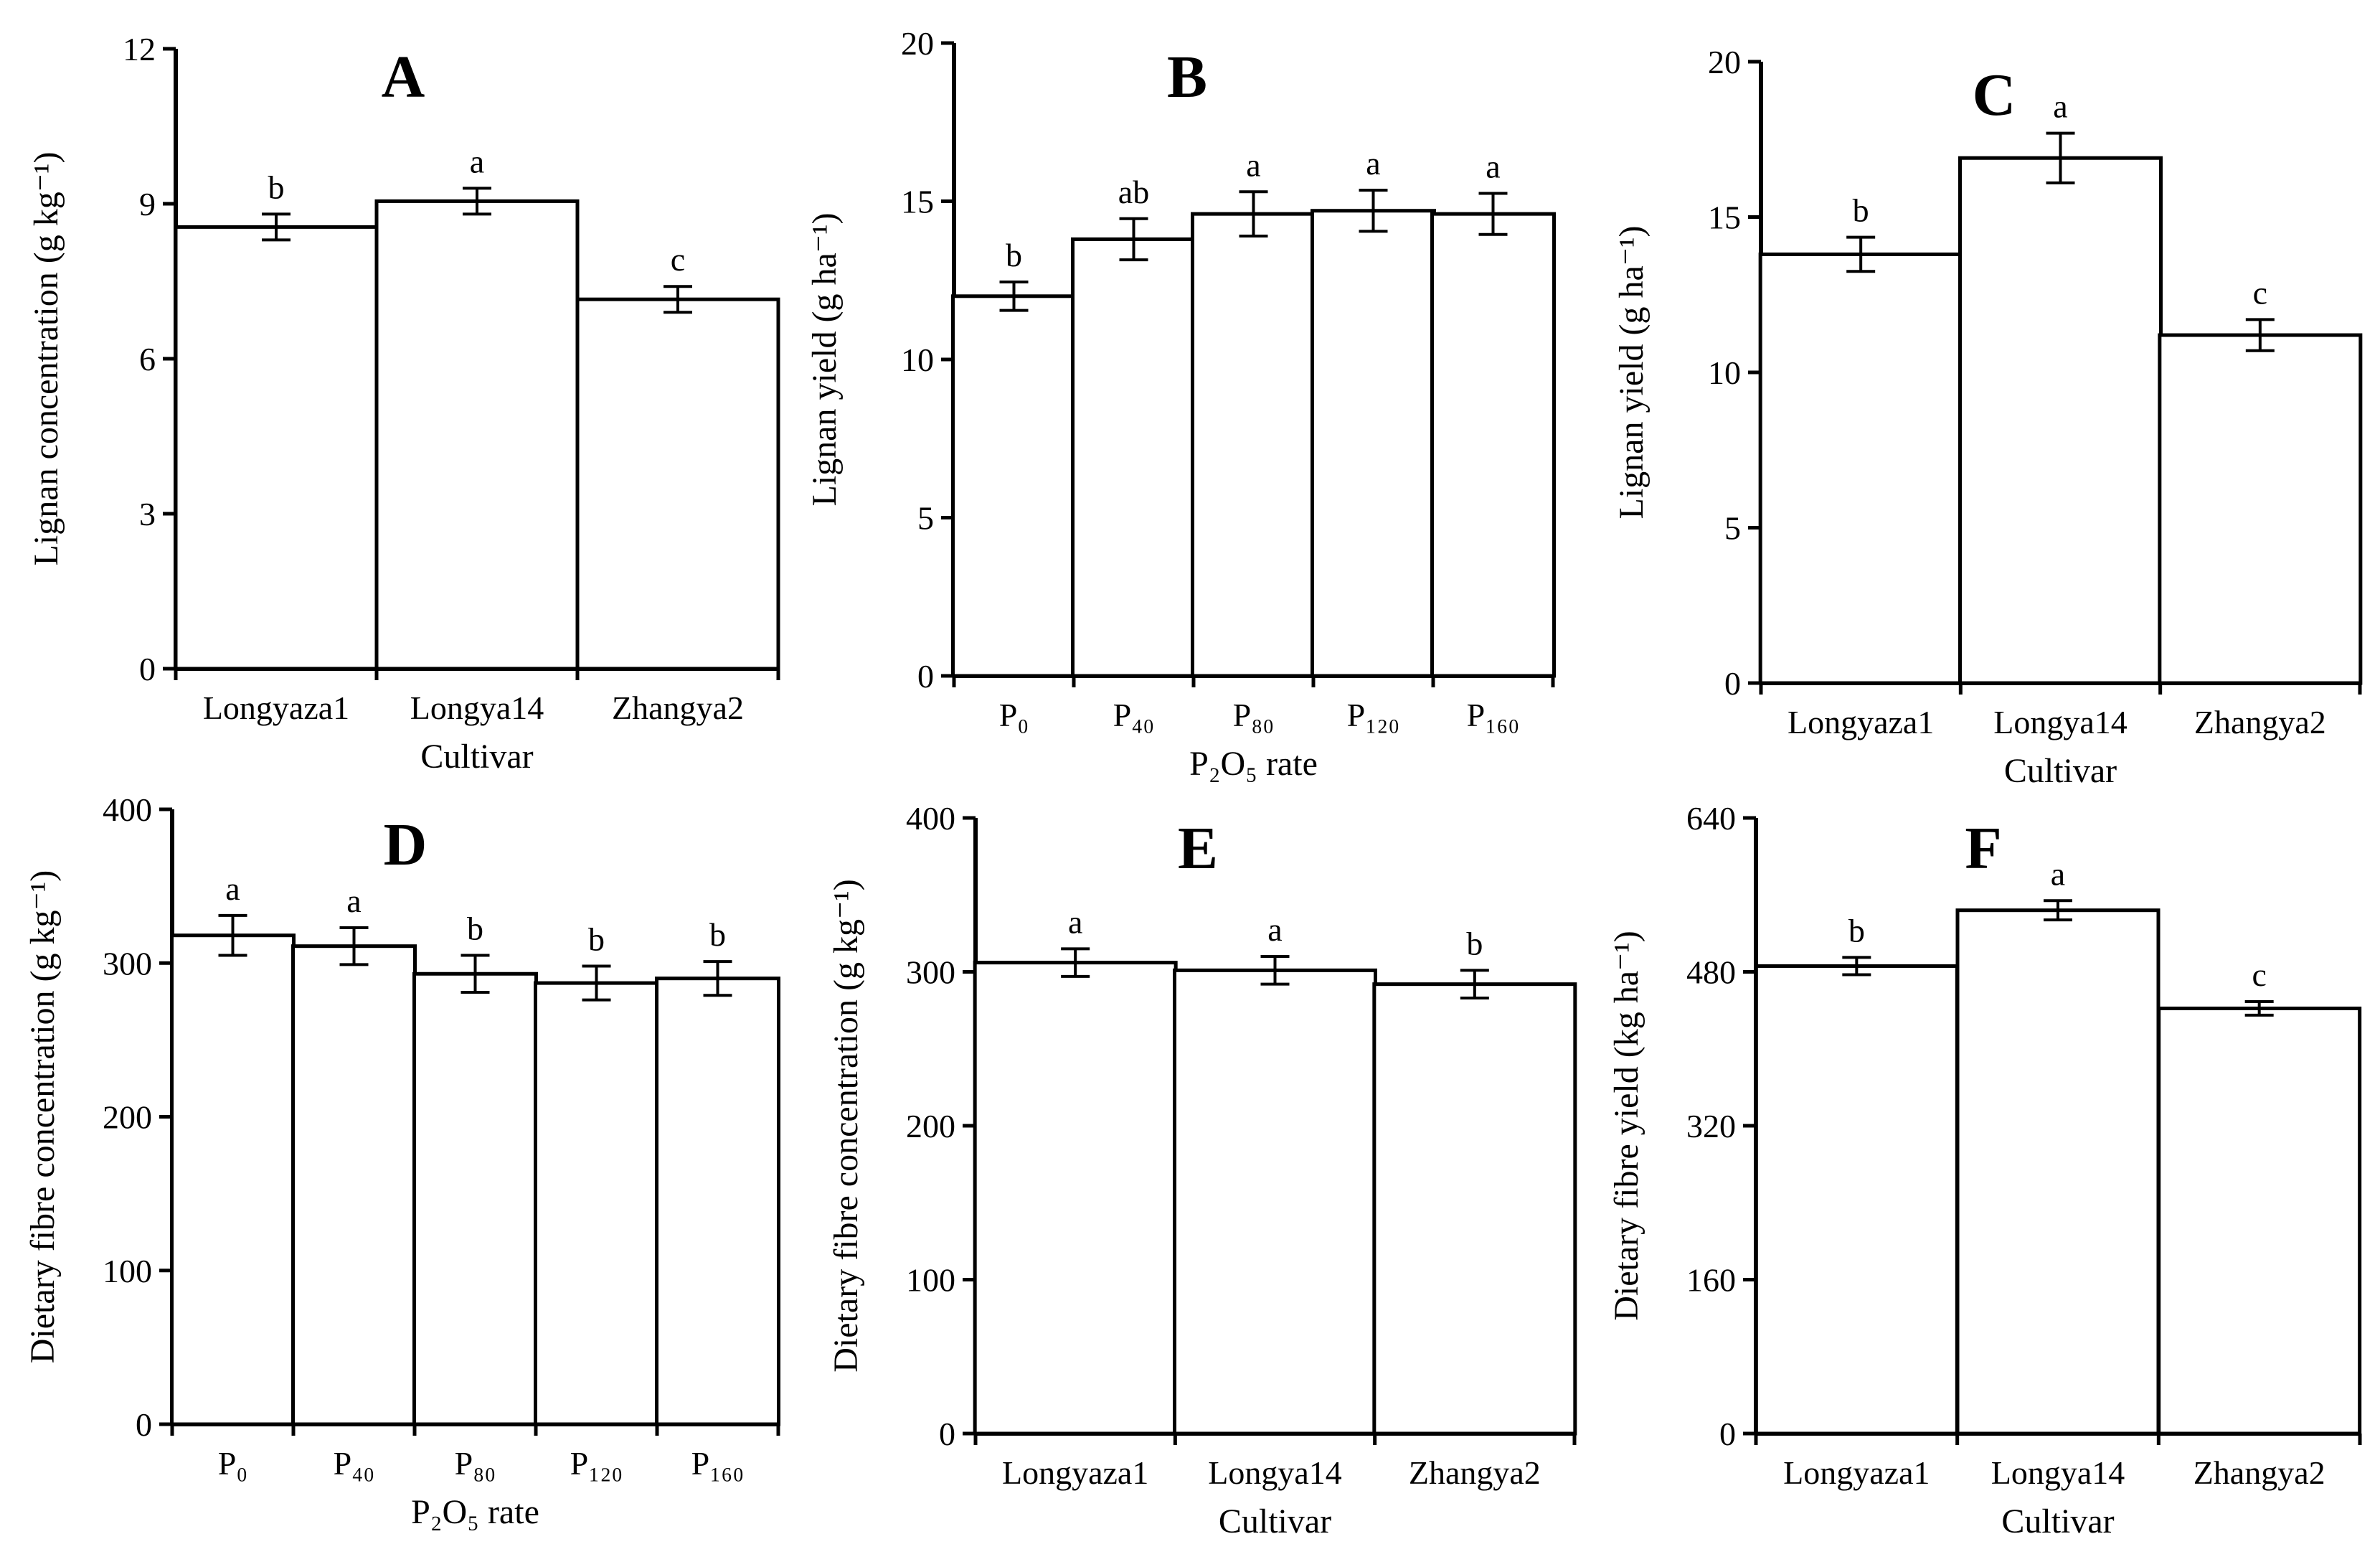 The image size is (2380, 1567). I want to click on panel-title: D, so click(406, 844).